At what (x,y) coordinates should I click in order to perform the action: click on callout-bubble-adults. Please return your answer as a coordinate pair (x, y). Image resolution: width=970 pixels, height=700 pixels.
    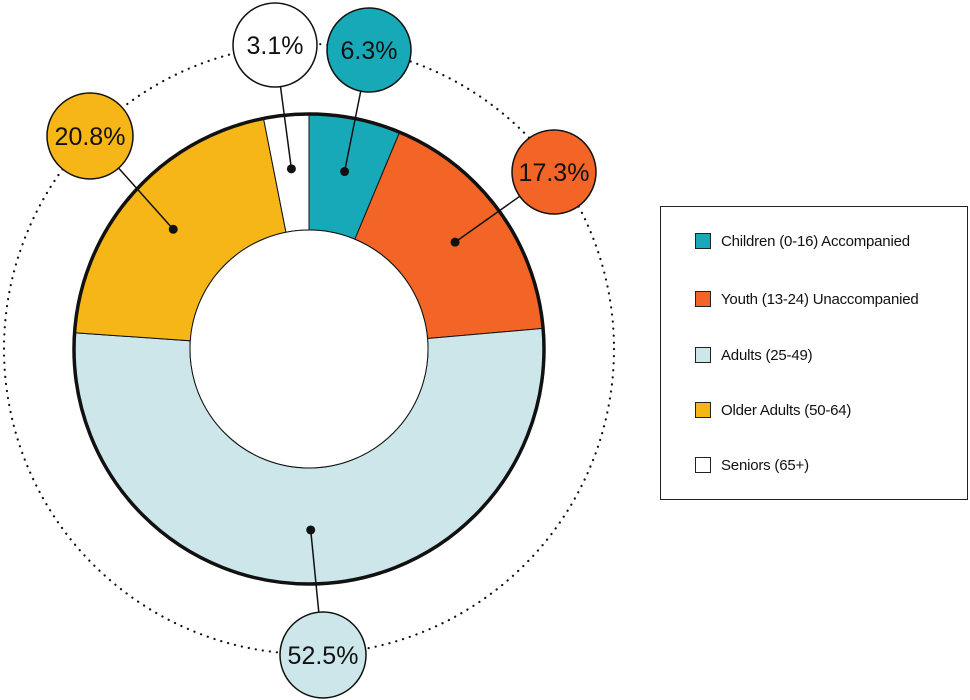
    Looking at the image, I should click on (323, 655).